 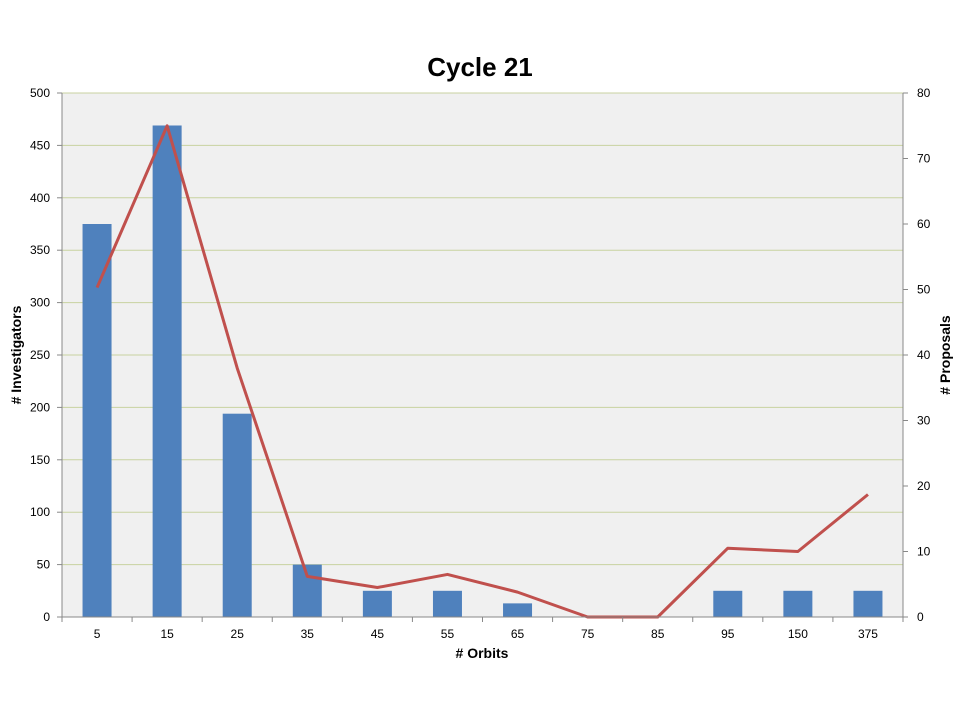 I want to click on right-tick-label: 0, so click(x=920, y=617).